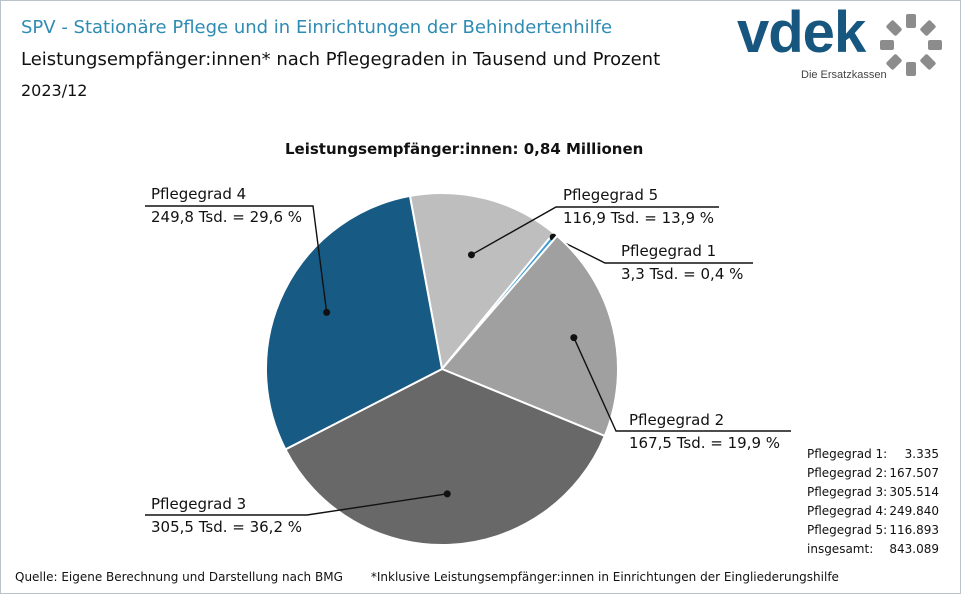 This screenshot has width=961, height=594. Describe the element at coordinates (847, 492) in the screenshot. I see `table-row-label: Pflegegrad 3:` at that location.